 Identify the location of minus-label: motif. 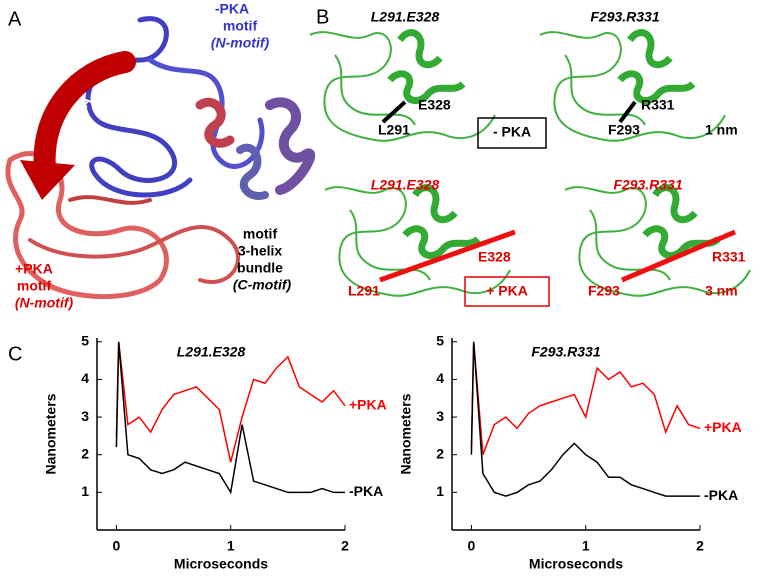
(240, 26).